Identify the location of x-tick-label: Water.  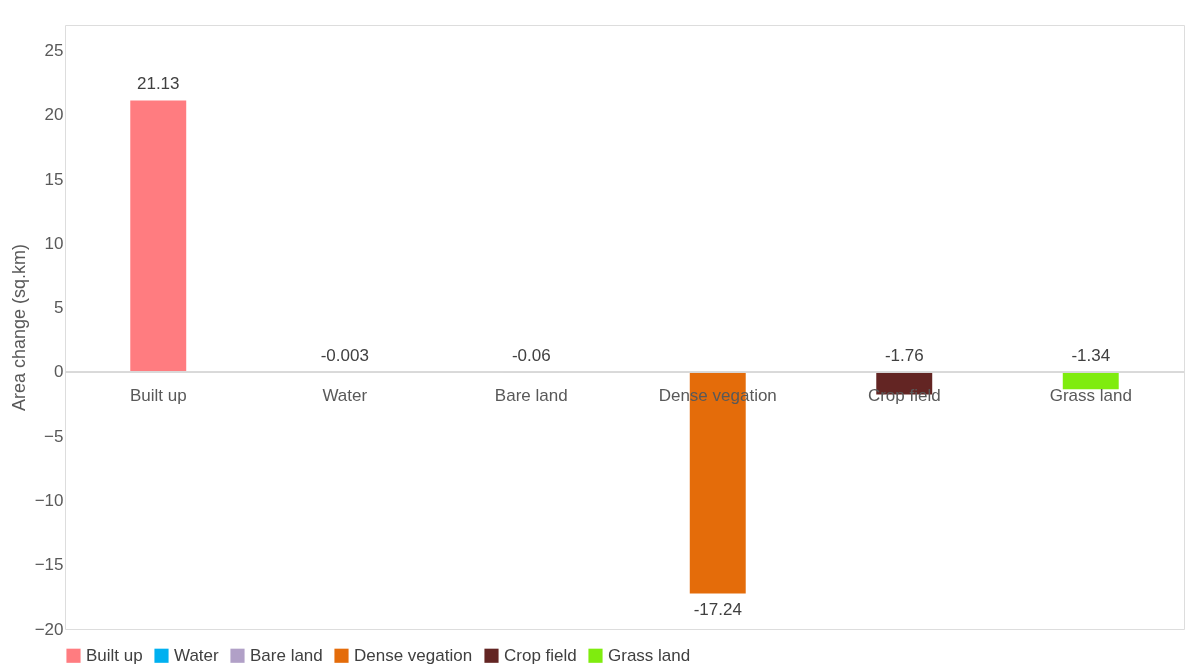
(345, 395).